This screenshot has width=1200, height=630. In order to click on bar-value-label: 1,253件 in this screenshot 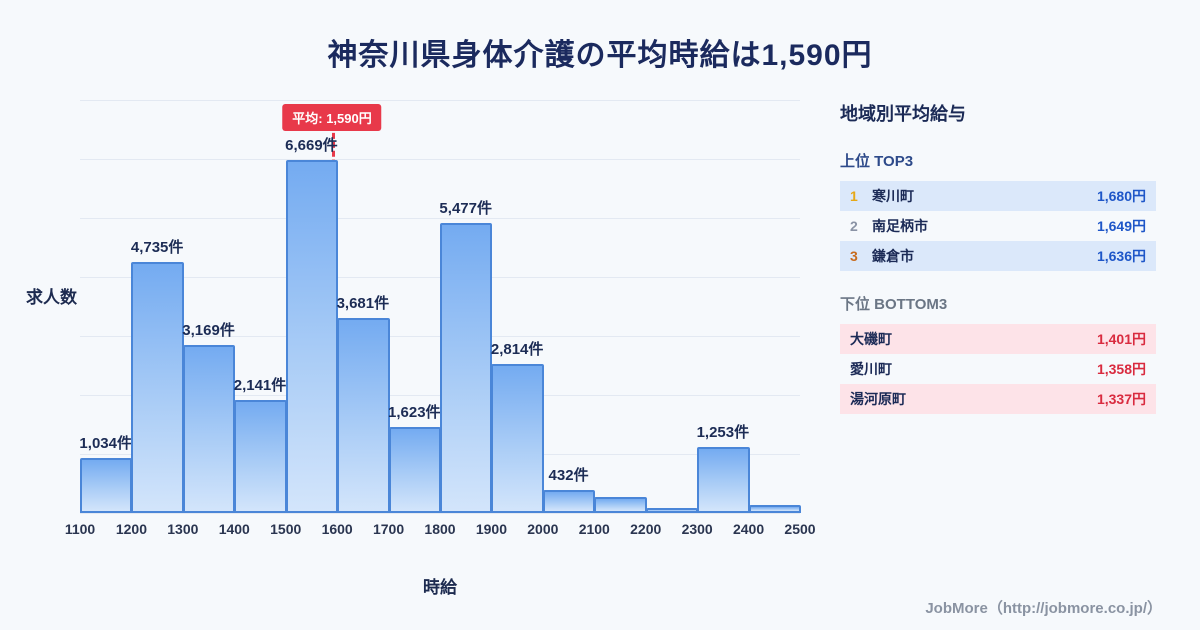, I will do `click(723, 432)`.